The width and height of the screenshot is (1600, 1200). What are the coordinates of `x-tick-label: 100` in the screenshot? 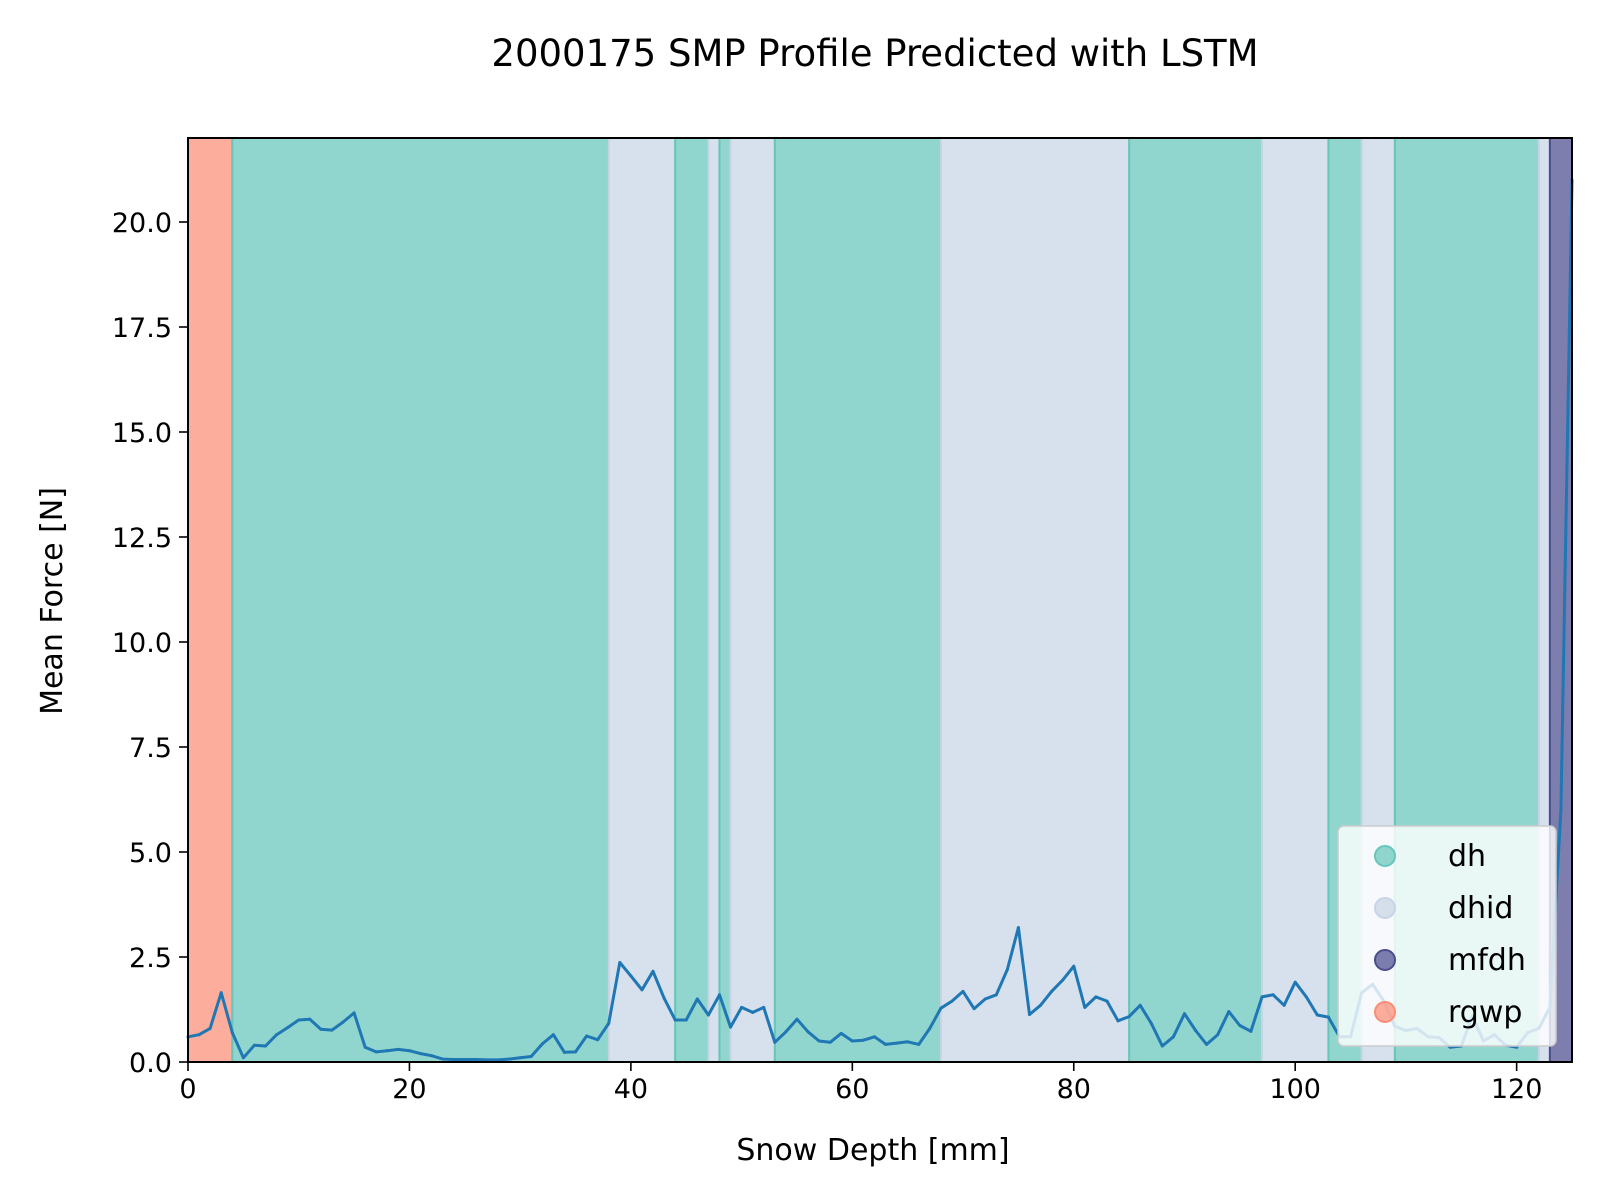 It's located at (1295, 1089).